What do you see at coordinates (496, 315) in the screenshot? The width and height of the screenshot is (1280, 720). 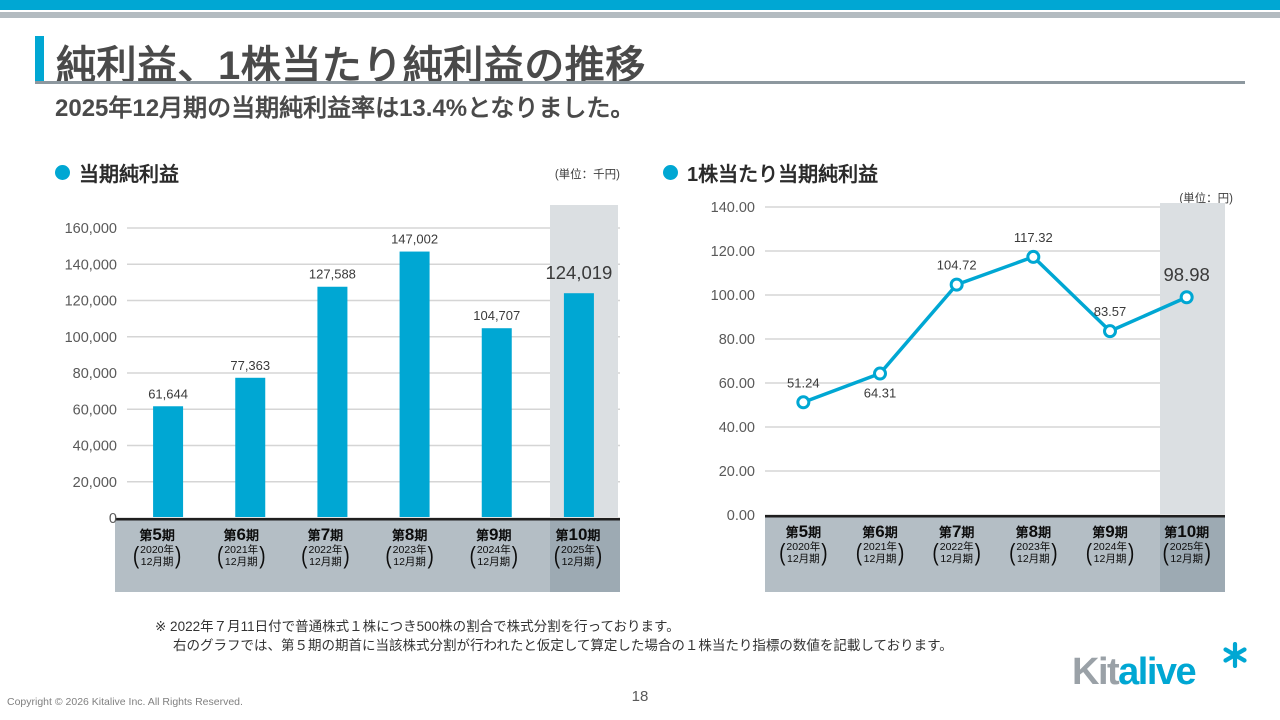 I see `value-label: 104,707` at bounding box center [496, 315].